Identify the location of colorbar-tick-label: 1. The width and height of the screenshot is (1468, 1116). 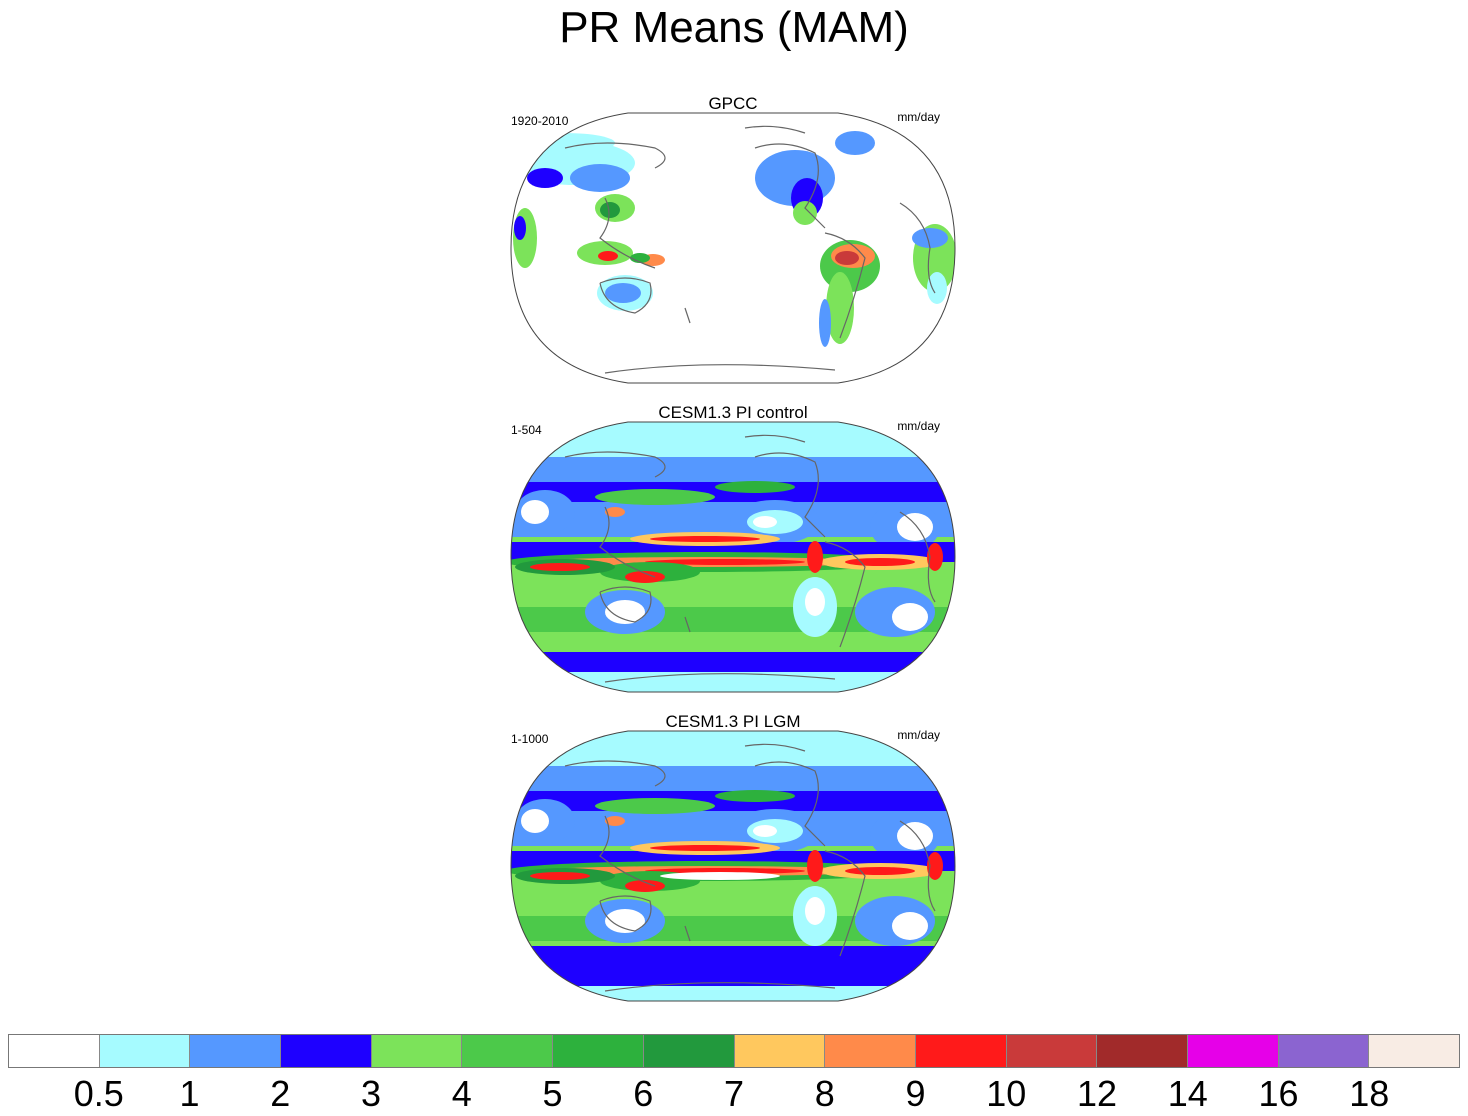
(189, 1093).